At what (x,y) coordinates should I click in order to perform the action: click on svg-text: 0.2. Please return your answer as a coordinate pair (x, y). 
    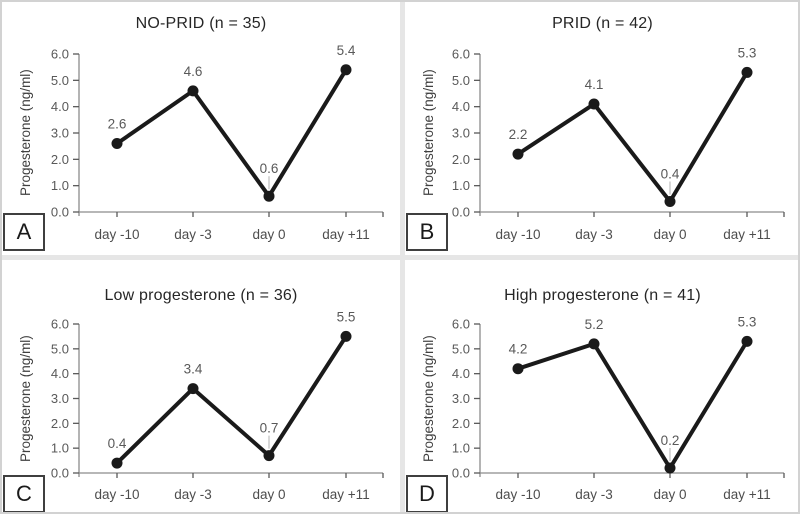
    Looking at the image, I should click on (670, 440).